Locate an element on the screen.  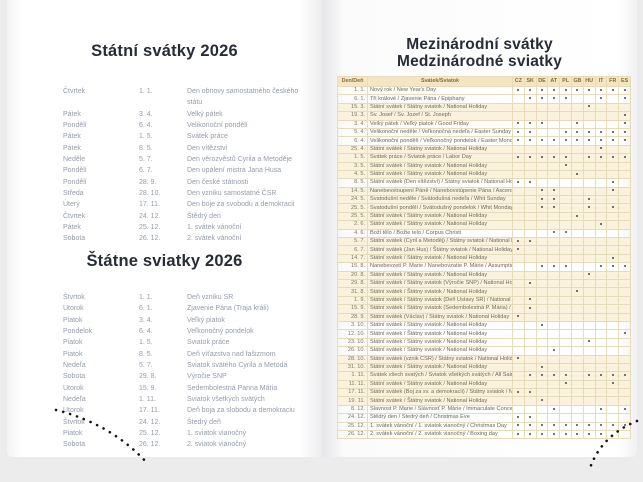
date-cell: 28. 10. is located at coordinates (352, 359).